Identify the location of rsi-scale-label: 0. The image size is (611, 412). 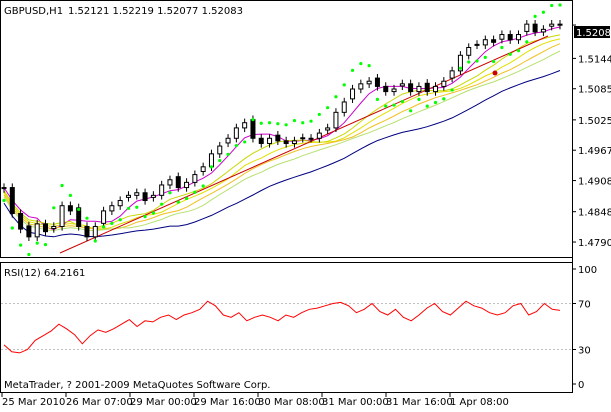
(581, 385).